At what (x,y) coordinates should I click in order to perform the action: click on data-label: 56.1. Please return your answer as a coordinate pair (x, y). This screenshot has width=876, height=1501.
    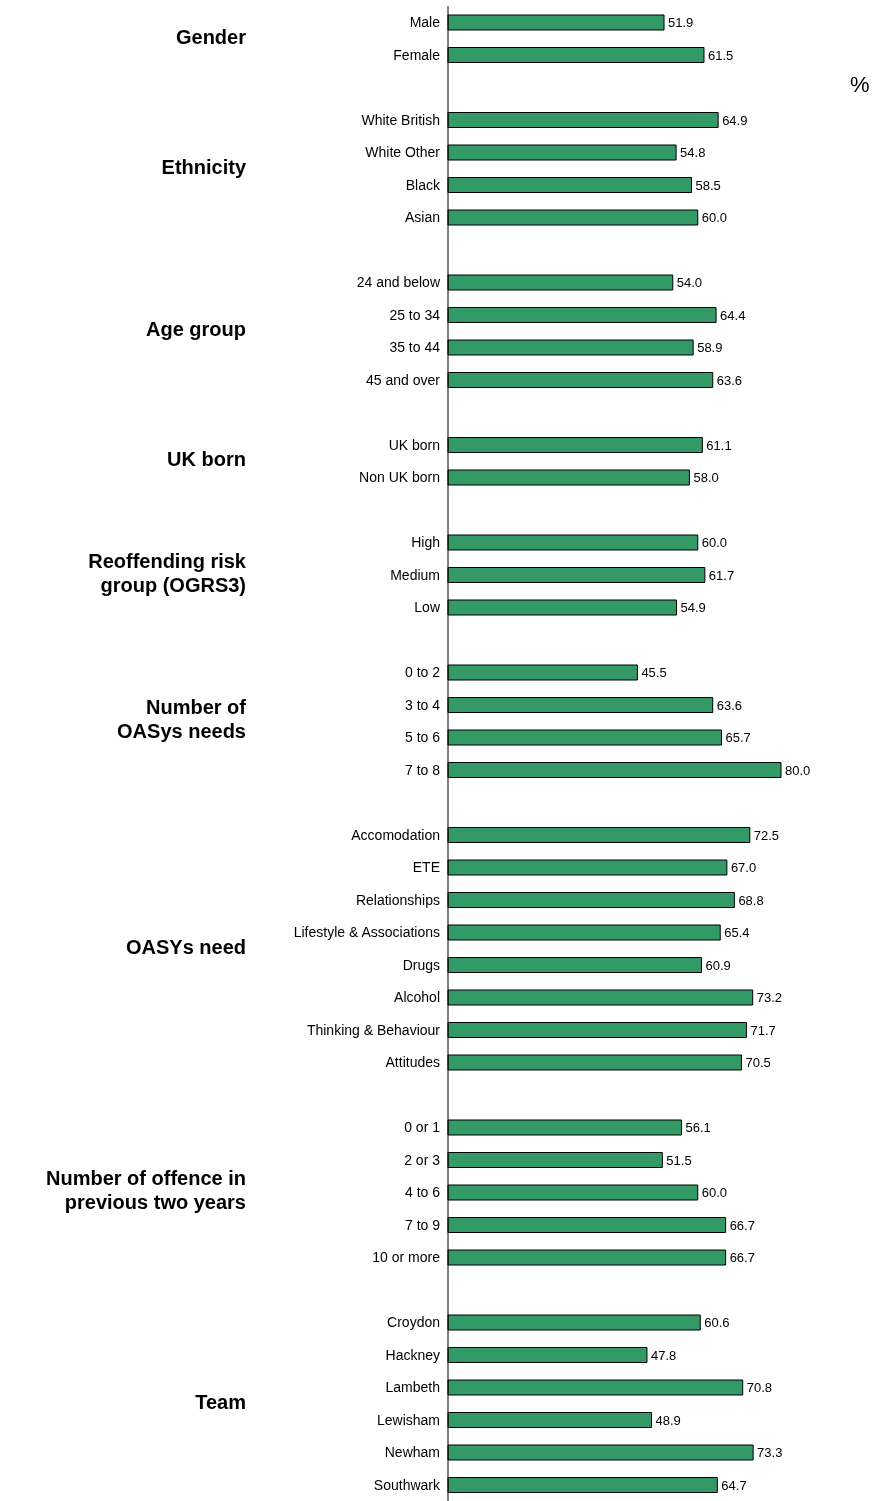
    Looking at the image, I should click on (698, 1128).